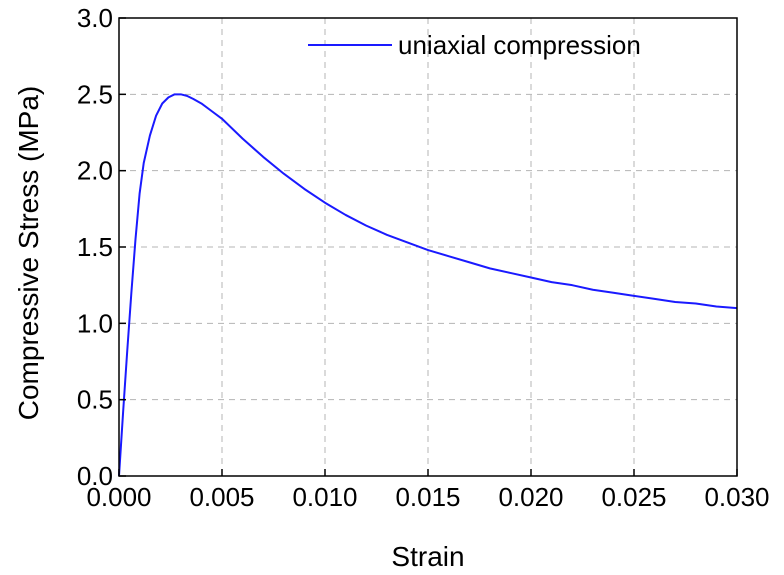  I want to click on x-tick-label: 0.025, so click(633, 497).